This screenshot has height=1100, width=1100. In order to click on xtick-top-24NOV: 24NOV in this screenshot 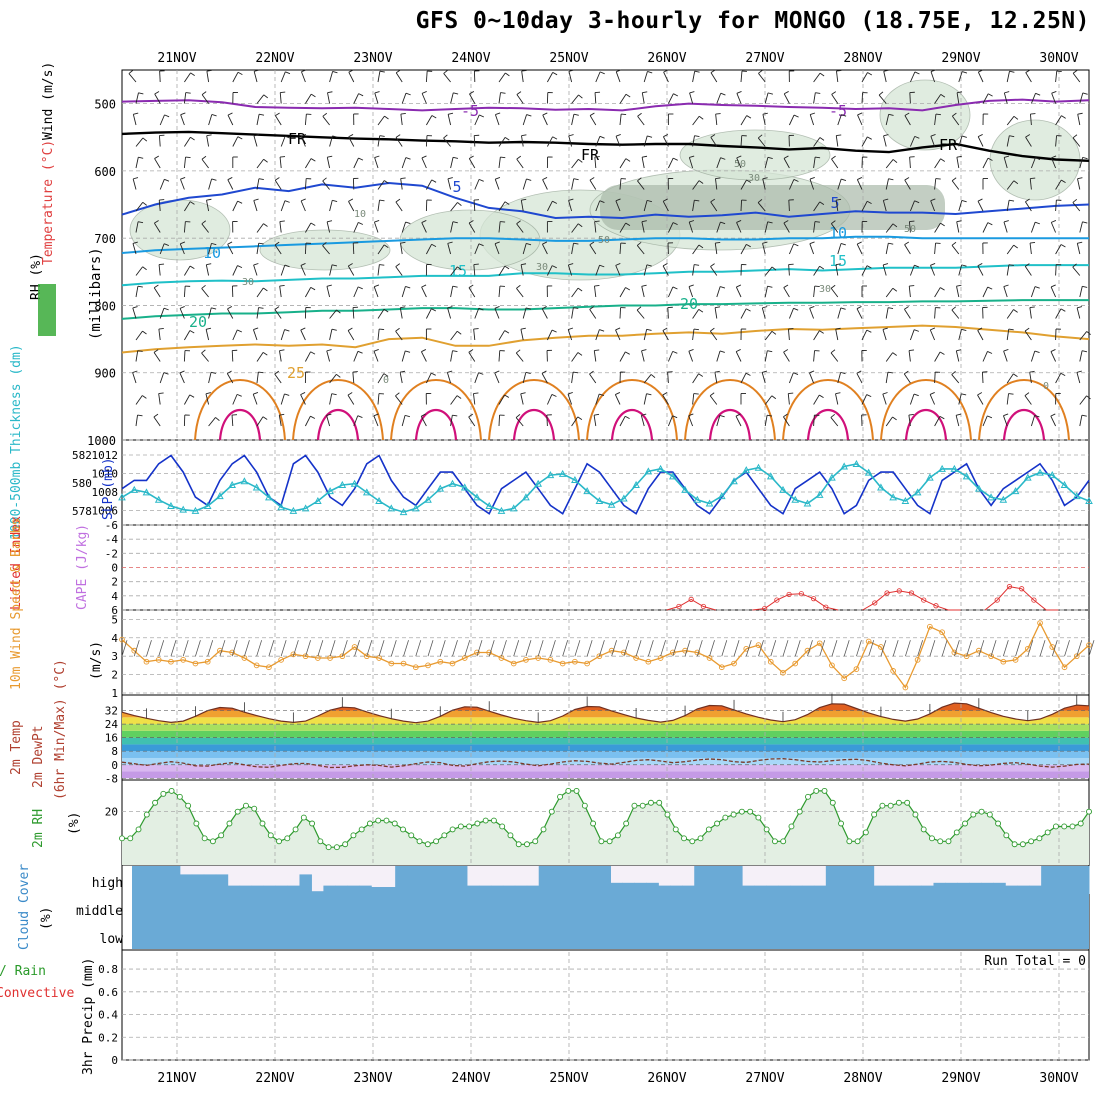, I will do `click(470, 58)`.